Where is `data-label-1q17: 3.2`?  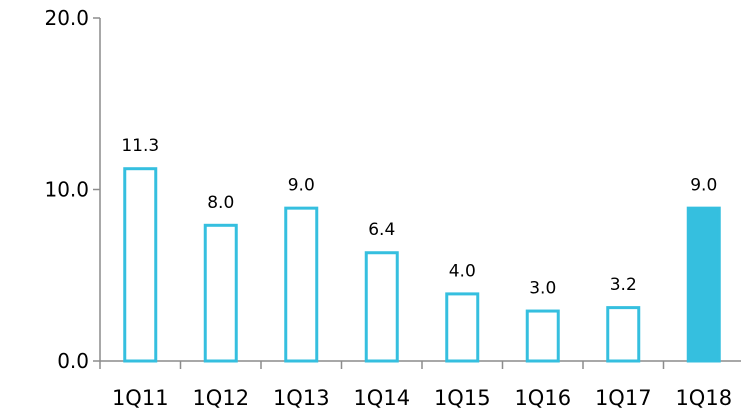 data-label-1q17: 3.2 is located at coordinates (623, 285).